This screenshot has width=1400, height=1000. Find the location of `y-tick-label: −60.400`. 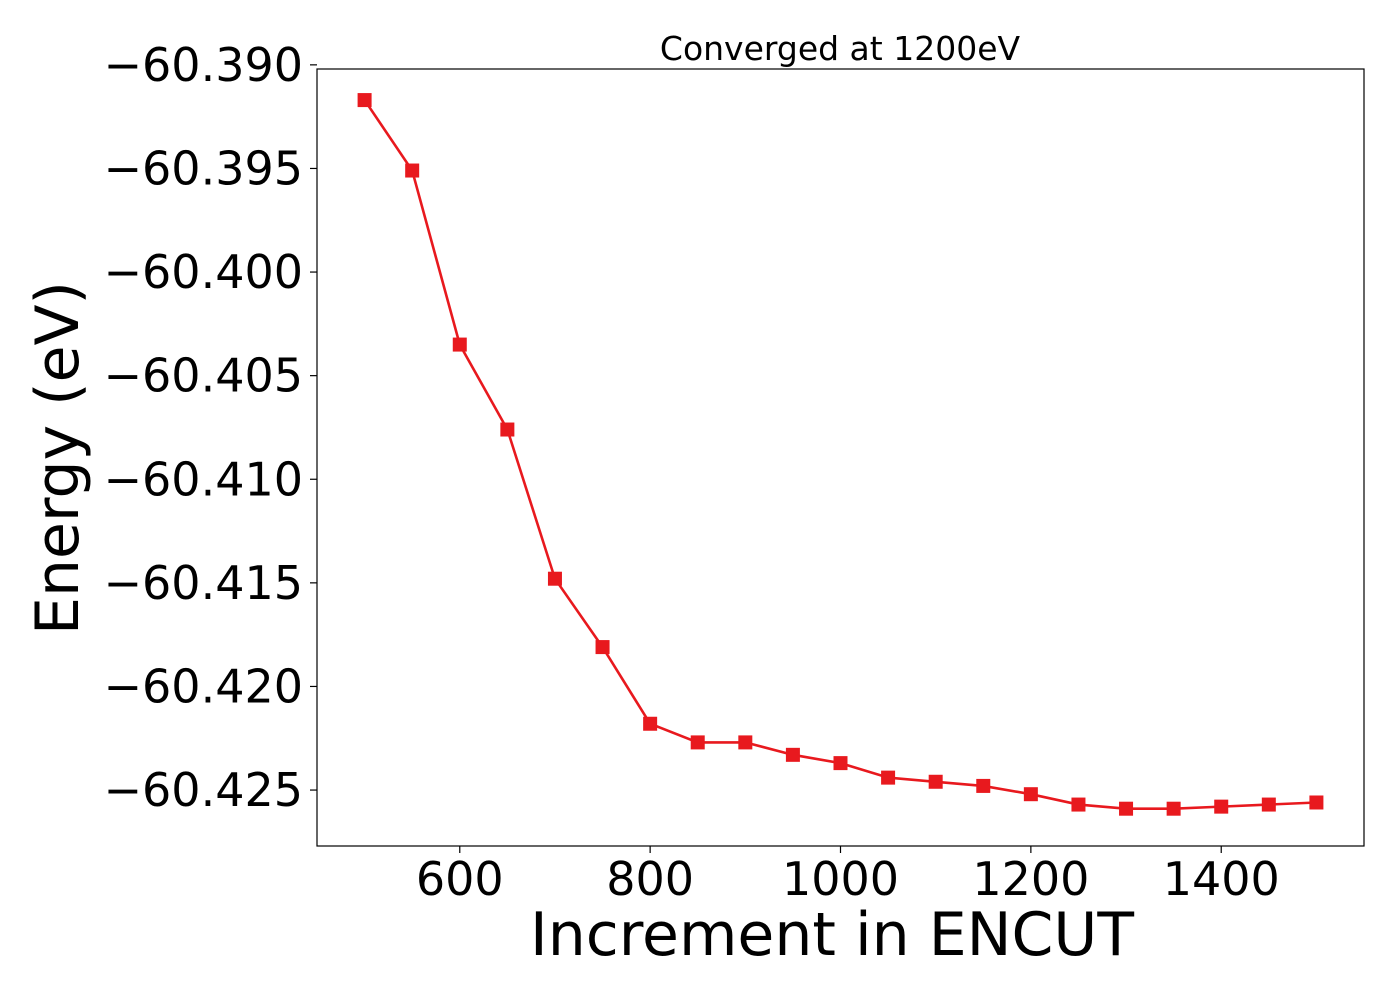

y-tick-label: −60.400 is located at coordinates (204, 272).